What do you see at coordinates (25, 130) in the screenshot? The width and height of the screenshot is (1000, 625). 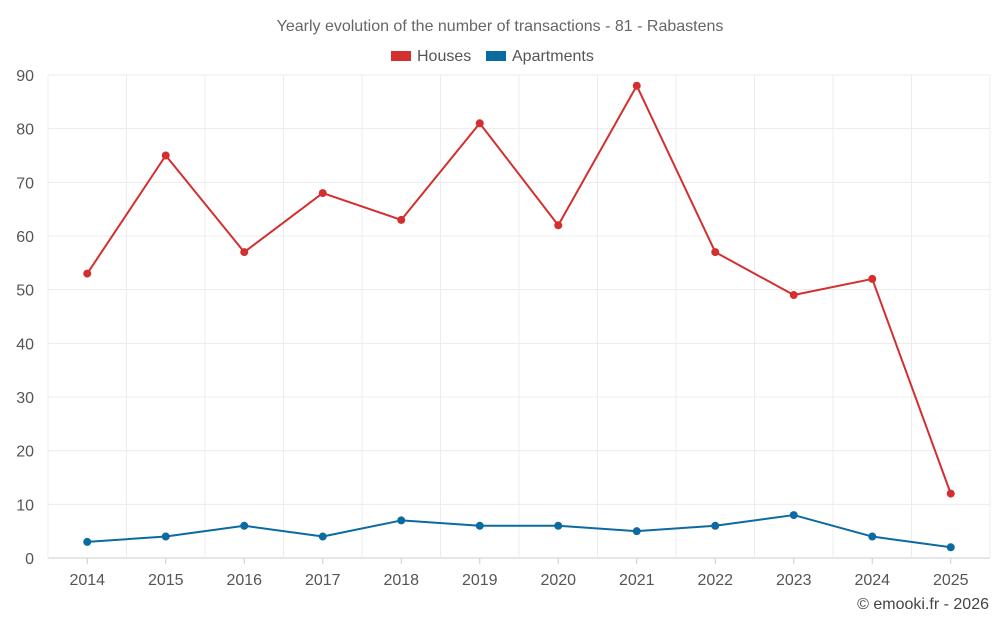 I see `y-tick-label: 80` at bounding box center [25, 130].